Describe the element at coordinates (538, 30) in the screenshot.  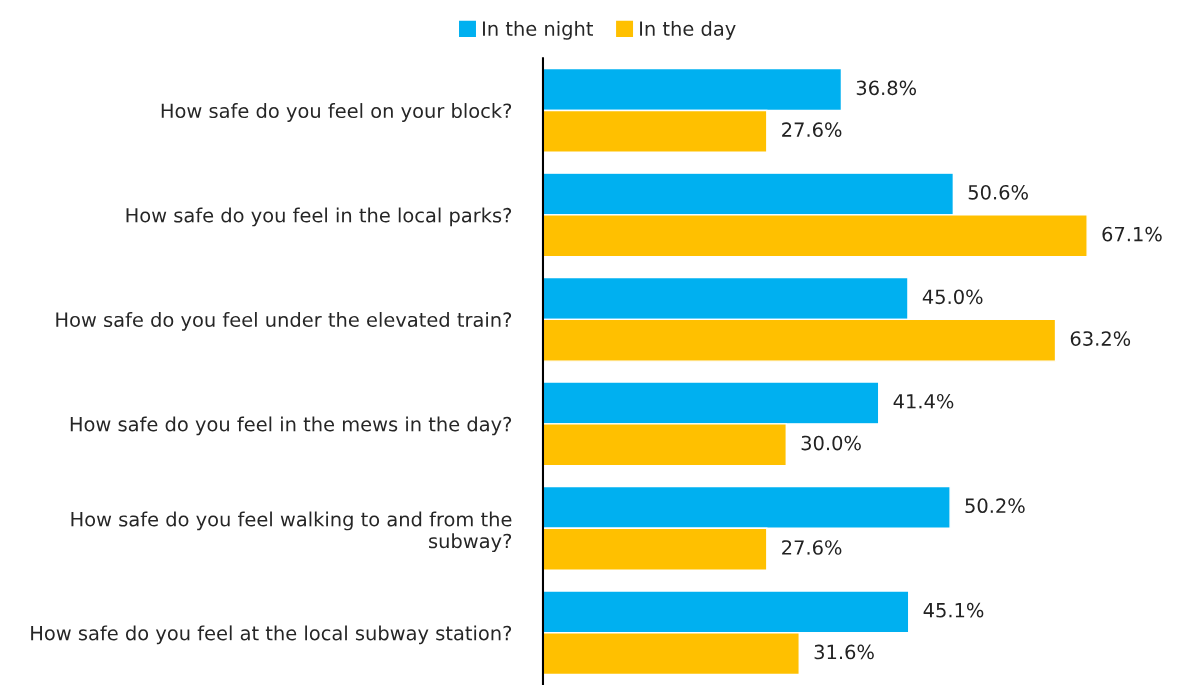
I see `legend-label: In the night` at that location.